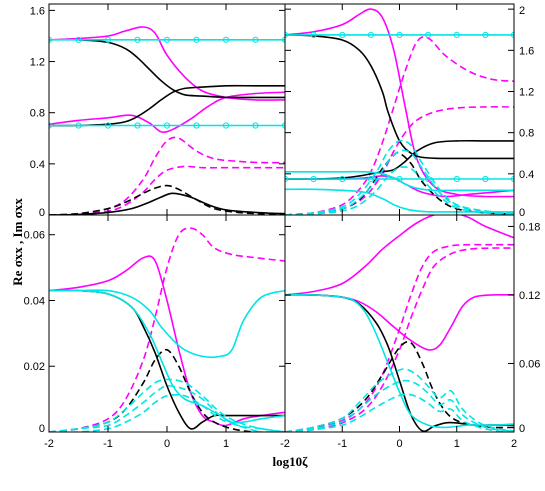  What do you see at coordinates (529, 227) in the screenshot?
I see `y-tick-label: 0.18` at bounding box center [529, 227].